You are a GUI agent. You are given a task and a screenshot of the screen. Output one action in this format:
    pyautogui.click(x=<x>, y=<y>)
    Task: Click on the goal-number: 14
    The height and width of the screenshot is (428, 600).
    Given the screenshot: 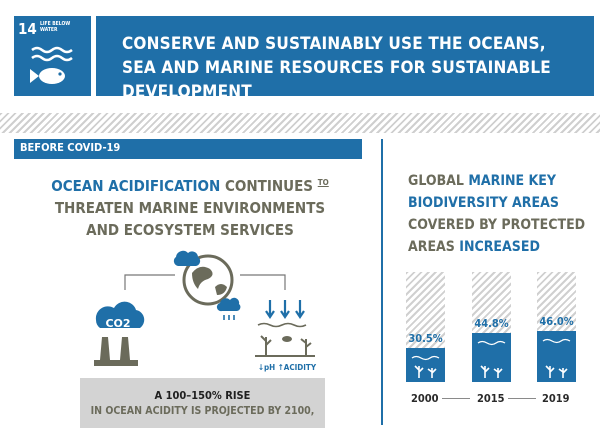 What is the action you would take?
    pyautogui.click(x=27, y=29)
    